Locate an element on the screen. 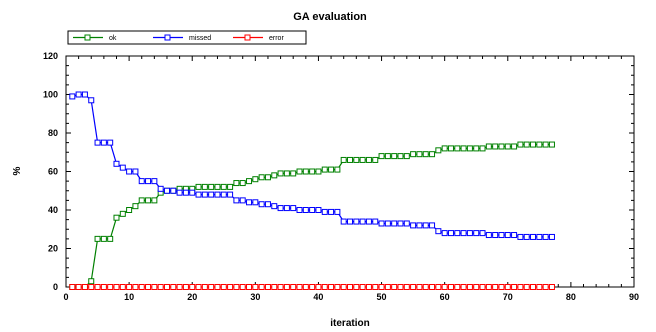 The height and width of the screenshot is (332, 656). series-error is located at coordinates (312, 287).